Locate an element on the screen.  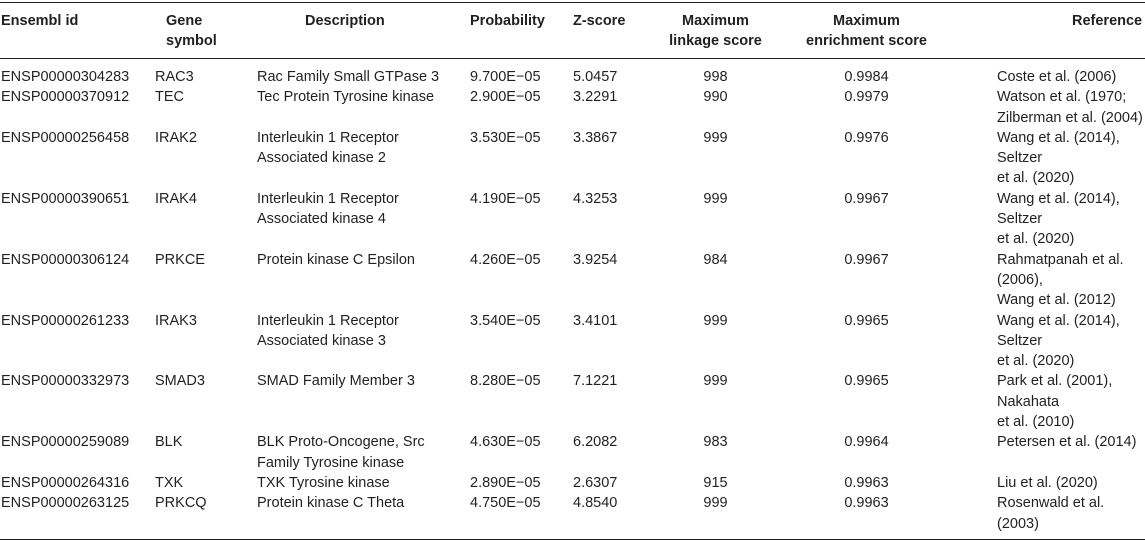
cell-max-linkage-text: 990 is located at coordinates (715, 97).